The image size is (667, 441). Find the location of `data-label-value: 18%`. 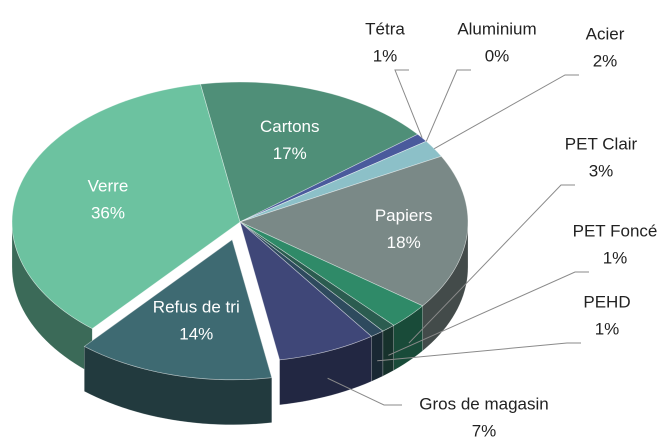

data-label-value: 18% is located at coordinates (404, 242).